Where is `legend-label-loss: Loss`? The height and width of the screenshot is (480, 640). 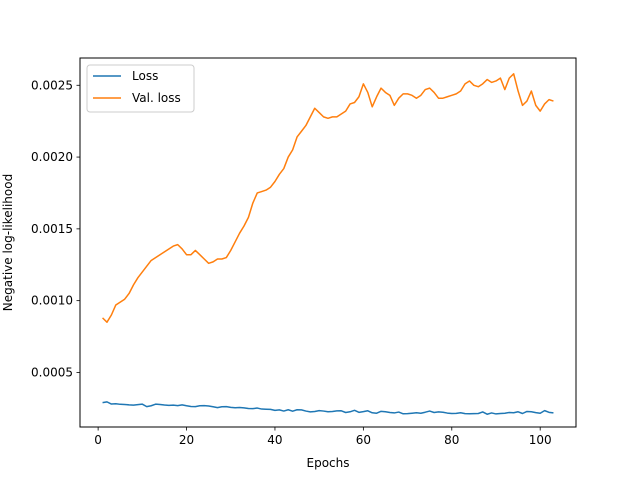 legend-label-loss: Loss is located at coordinates (145, 76).